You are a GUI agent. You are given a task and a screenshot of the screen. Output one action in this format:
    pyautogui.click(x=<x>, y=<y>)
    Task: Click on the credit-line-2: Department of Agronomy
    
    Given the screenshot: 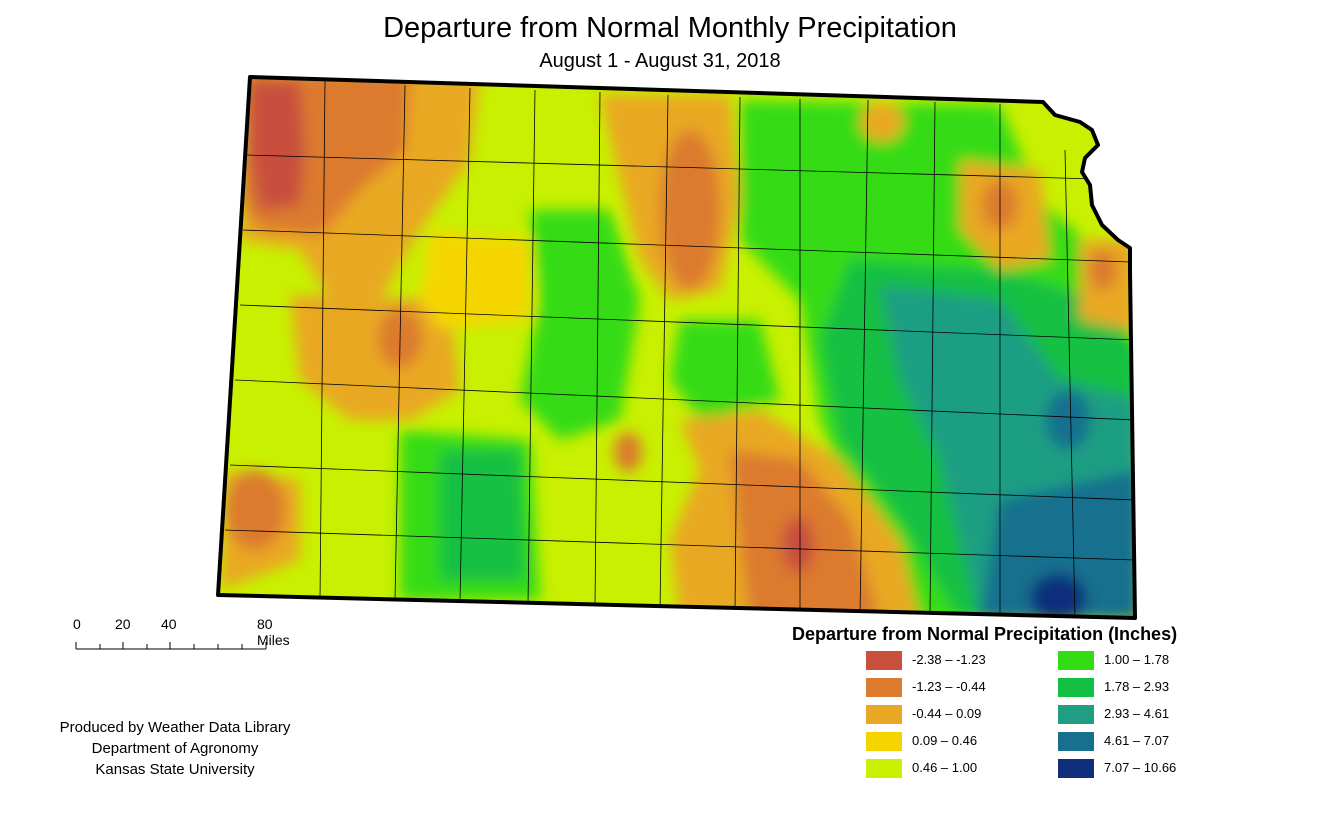 What is the action you would take?
    pyautogui.click(x=175, y=748)
    